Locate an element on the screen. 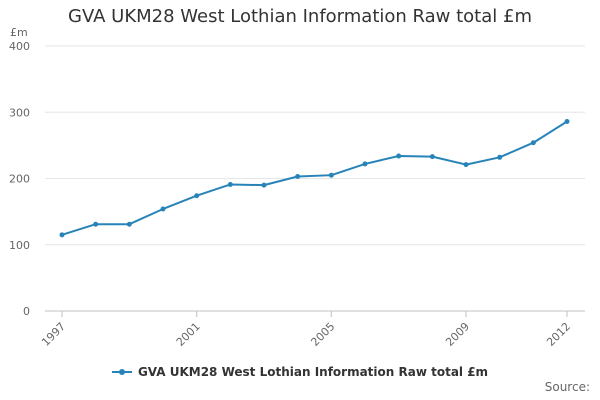 Image resolution: width=600 pixels, height=400 pixels. y-tick-label: 100 is located at coordinates (19, 245).